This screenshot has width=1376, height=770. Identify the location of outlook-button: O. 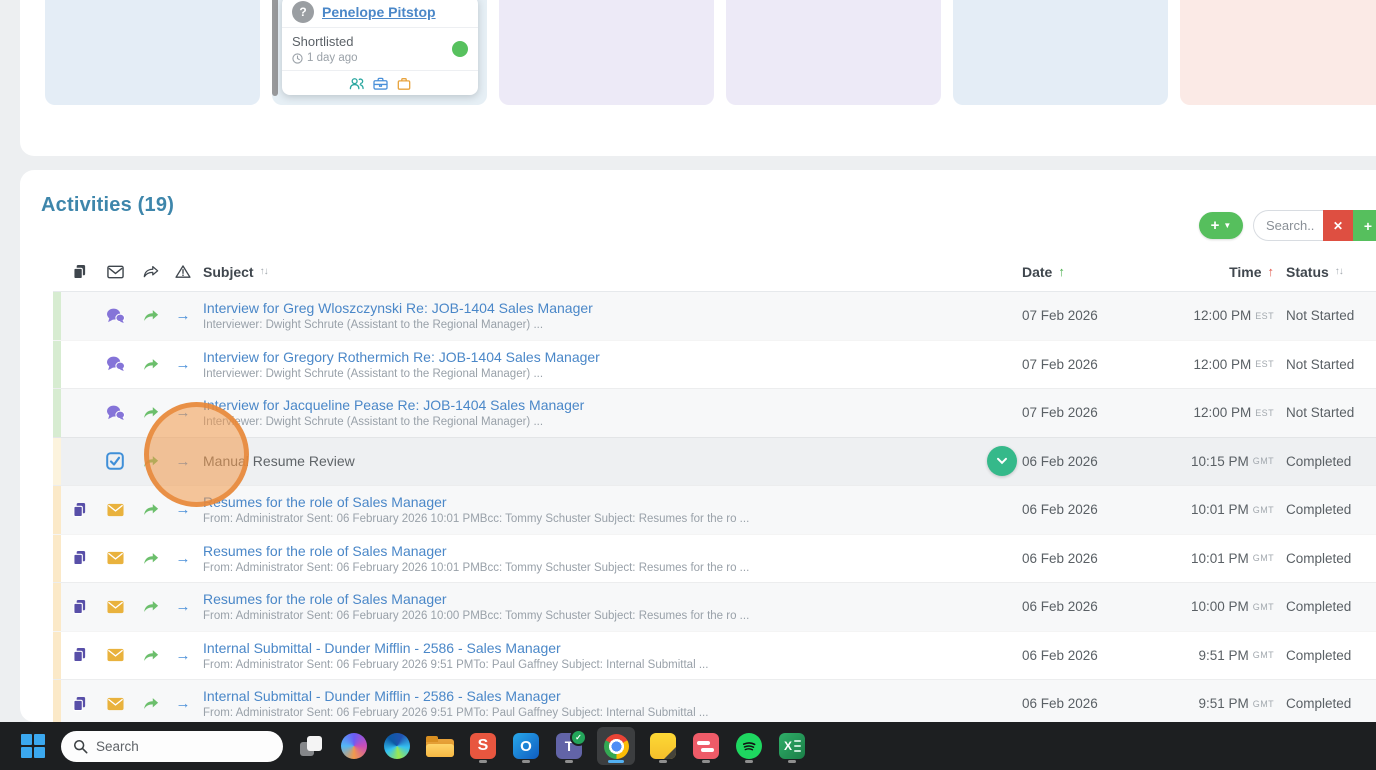
(526, 746).